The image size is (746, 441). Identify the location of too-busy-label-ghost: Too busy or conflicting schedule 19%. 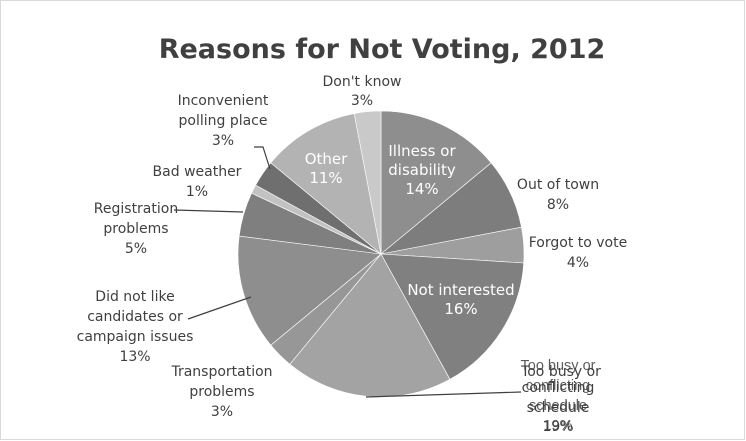
(558, 396).